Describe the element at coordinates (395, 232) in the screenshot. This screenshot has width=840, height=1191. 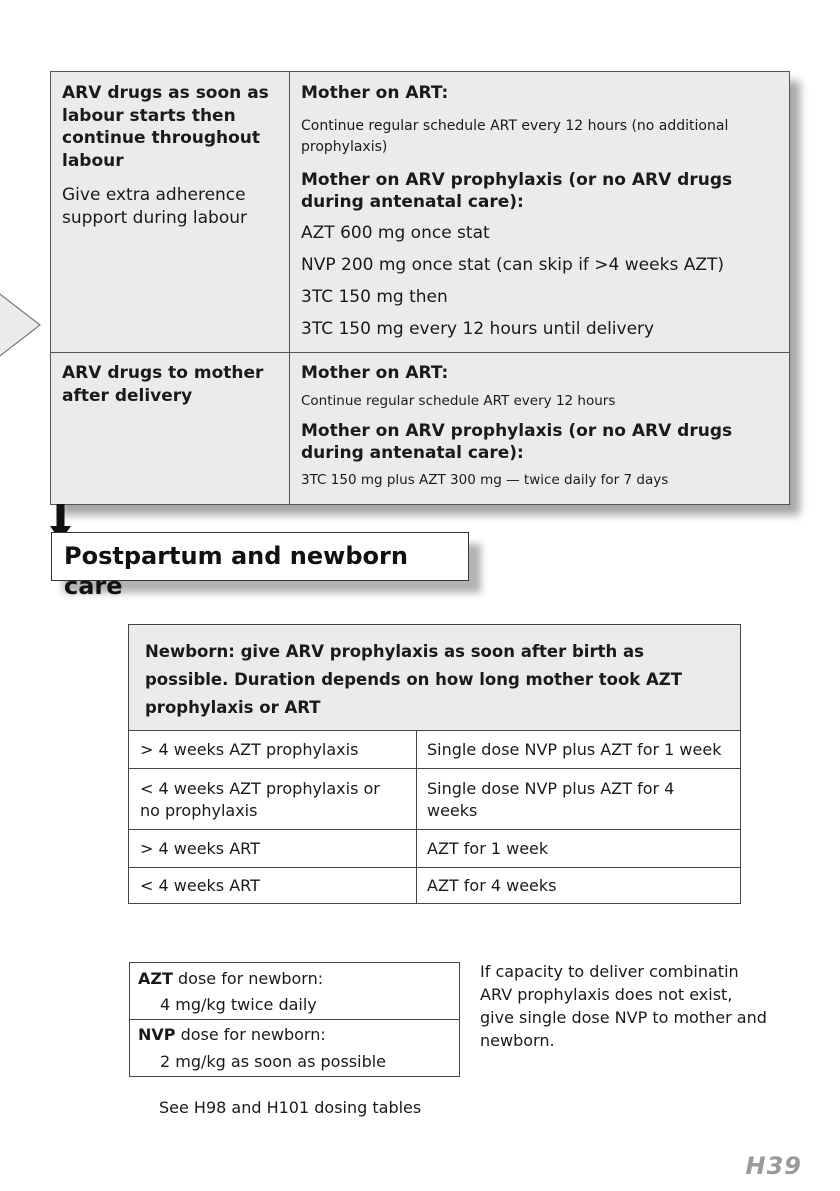
I see `dose-line: AZT 600 mg once stat` at that location.